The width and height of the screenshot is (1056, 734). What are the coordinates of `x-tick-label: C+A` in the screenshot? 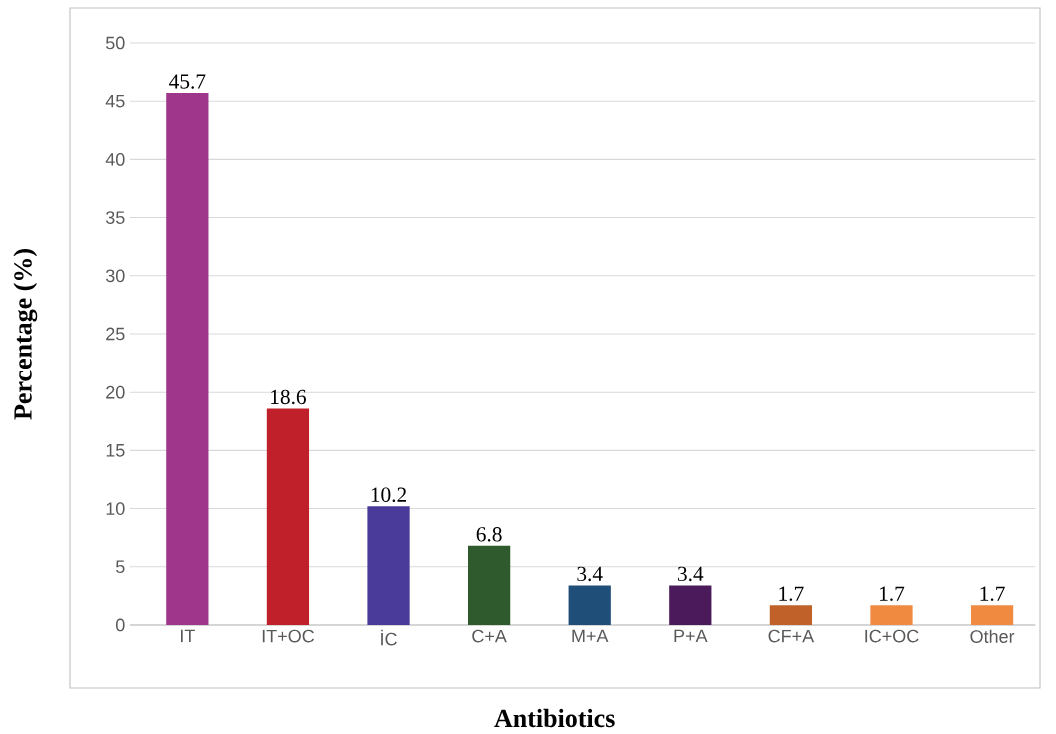 It's located at (489, 636).